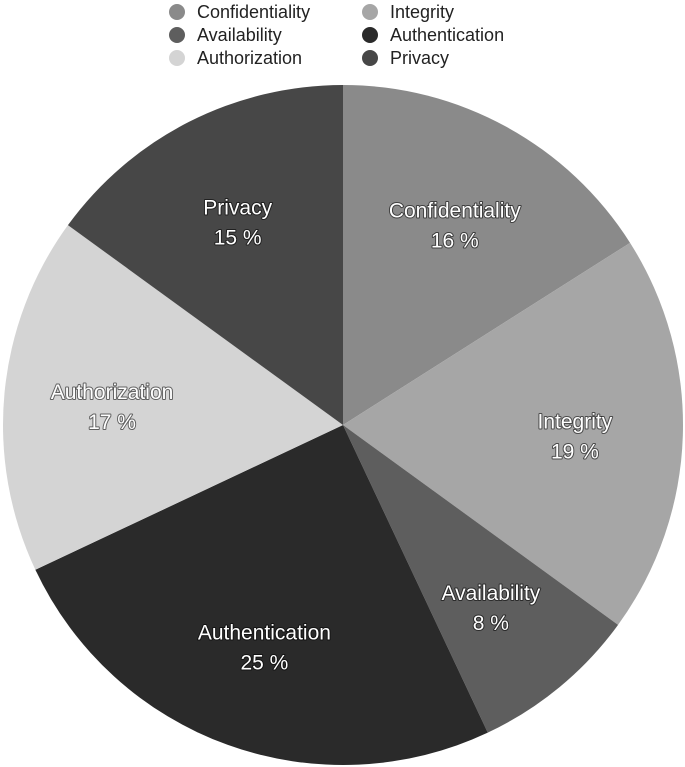 The width and height of the screenshot is (685, 767). Describe the element at coordinates (249, 58) in the screenshot. I see `legend-label-authorization: Authorization` at that location.